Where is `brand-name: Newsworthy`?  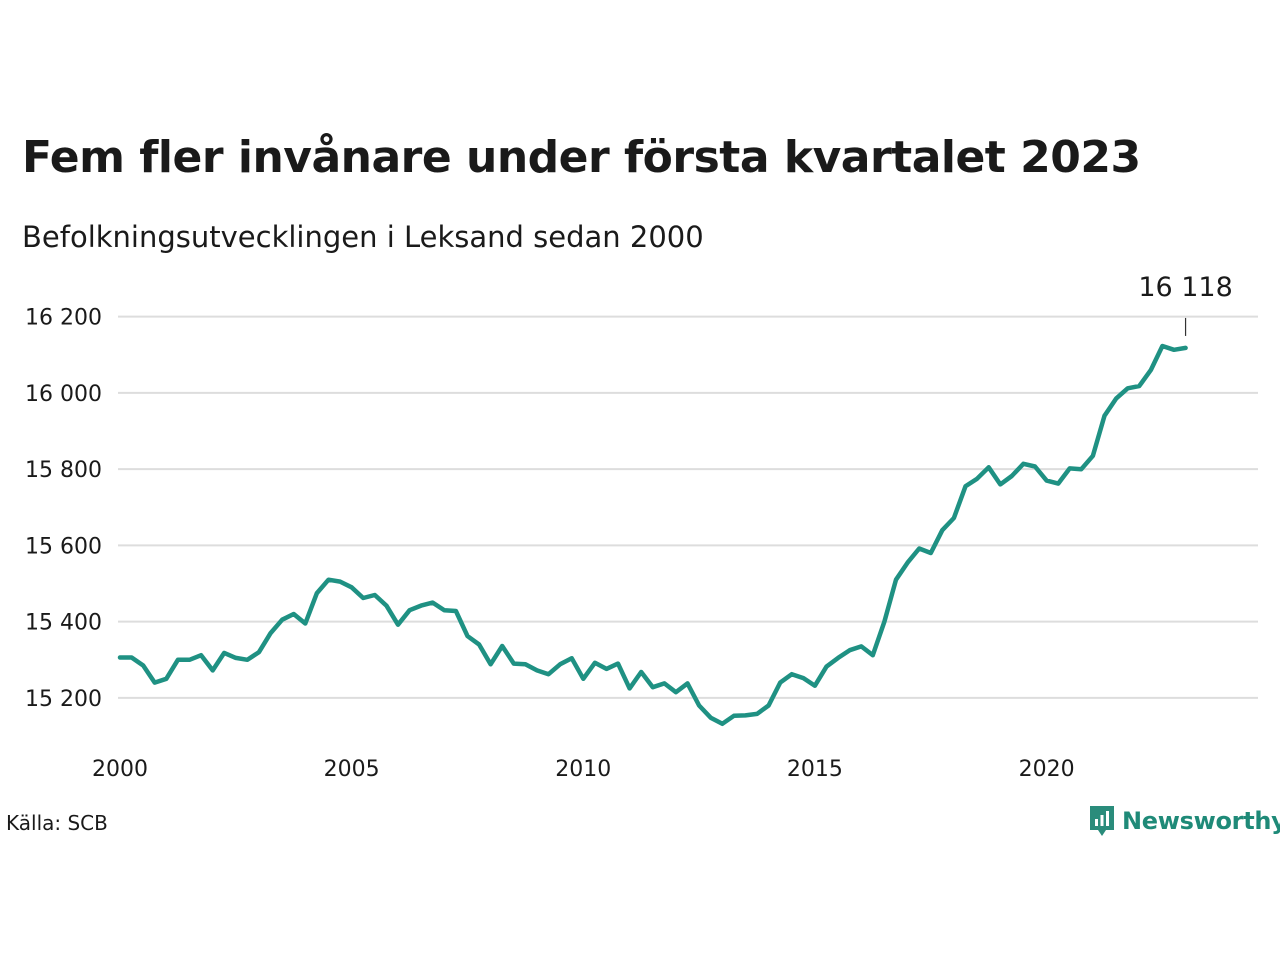 brand-name: Newsworthy is located at coordinates (1201, 821).